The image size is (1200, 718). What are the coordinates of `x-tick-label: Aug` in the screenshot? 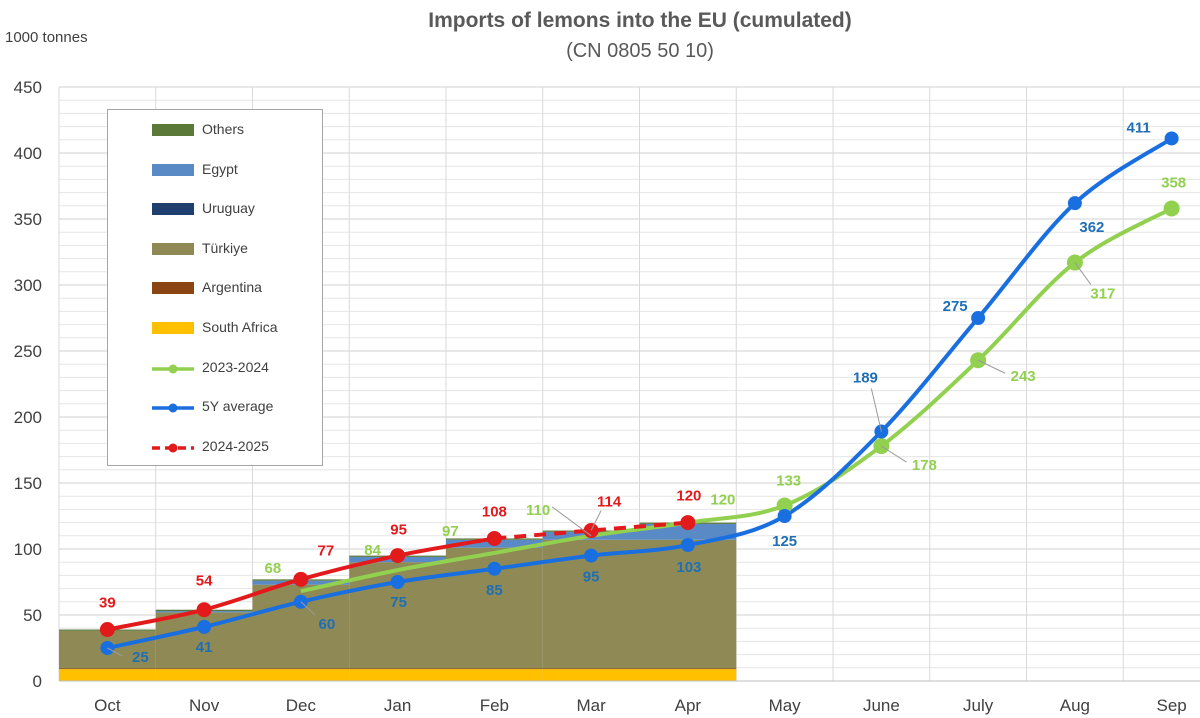 It's located at (1075, 705).